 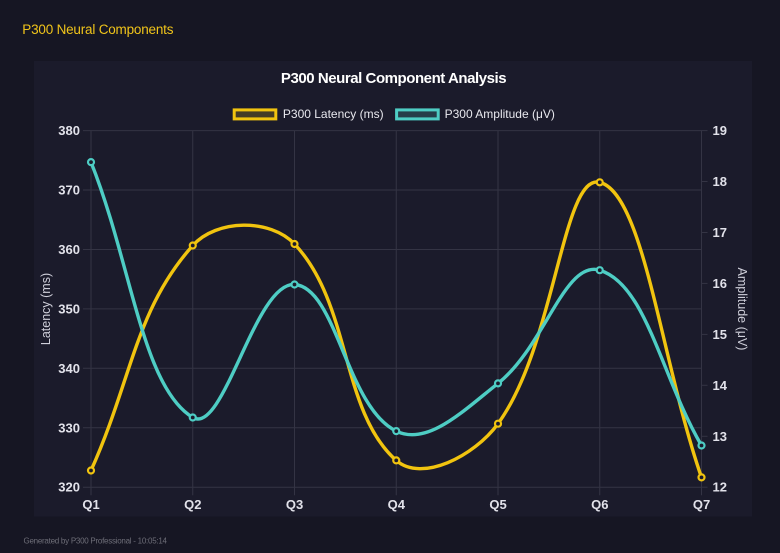 What do you see at coordinates (192, 504) in the screenshot?
I see `svg-text: Q2` at bounding box center [192, 504].